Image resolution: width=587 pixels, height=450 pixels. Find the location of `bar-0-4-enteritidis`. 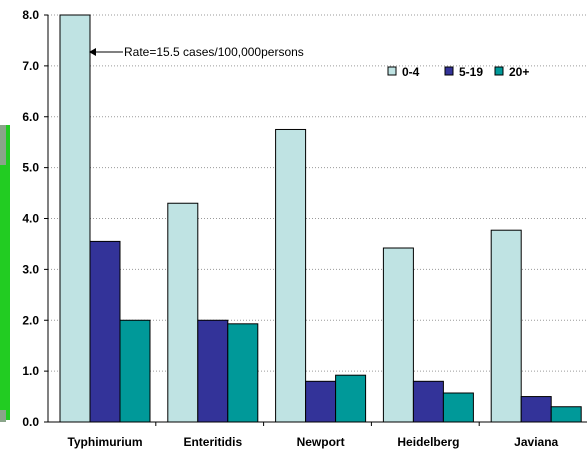

bar-0-4-enteritidis is located at coordinates (183, 312).